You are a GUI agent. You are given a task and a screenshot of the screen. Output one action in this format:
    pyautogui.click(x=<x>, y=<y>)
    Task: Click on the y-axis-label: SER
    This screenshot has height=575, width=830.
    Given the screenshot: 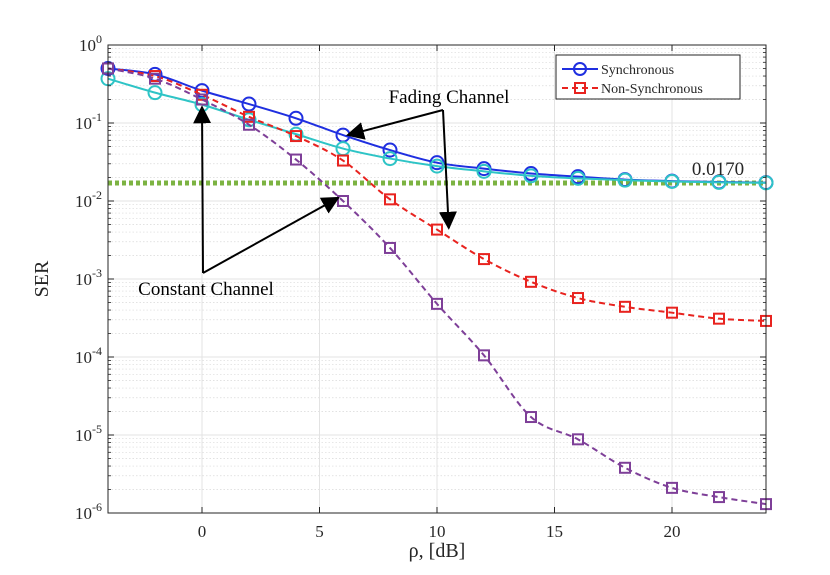 What is the action you would take?
    pyautogui.click(x=42, y=278)
    